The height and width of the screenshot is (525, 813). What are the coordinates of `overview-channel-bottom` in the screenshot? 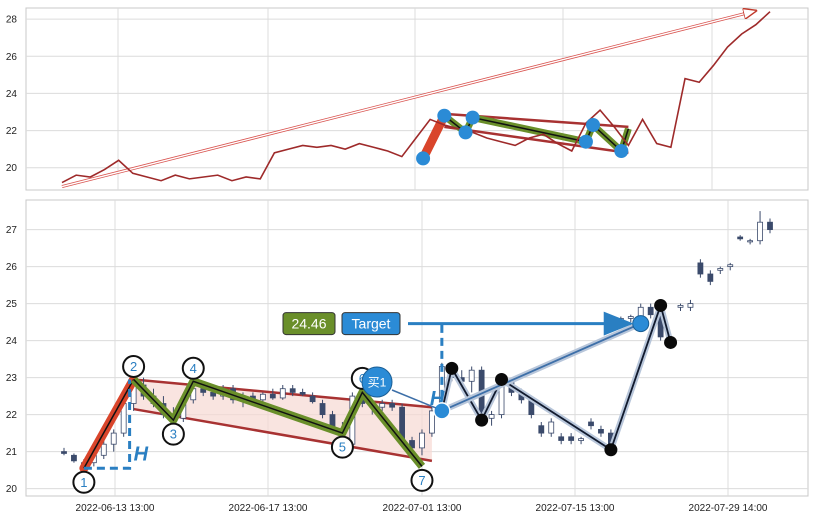 It's located at (536, 140).